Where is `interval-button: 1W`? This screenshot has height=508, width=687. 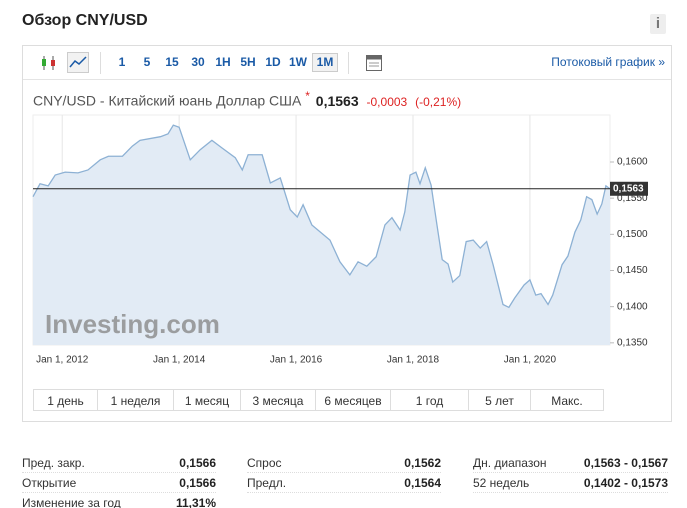
interval-button: 1W is located at coordinates (298, 62).